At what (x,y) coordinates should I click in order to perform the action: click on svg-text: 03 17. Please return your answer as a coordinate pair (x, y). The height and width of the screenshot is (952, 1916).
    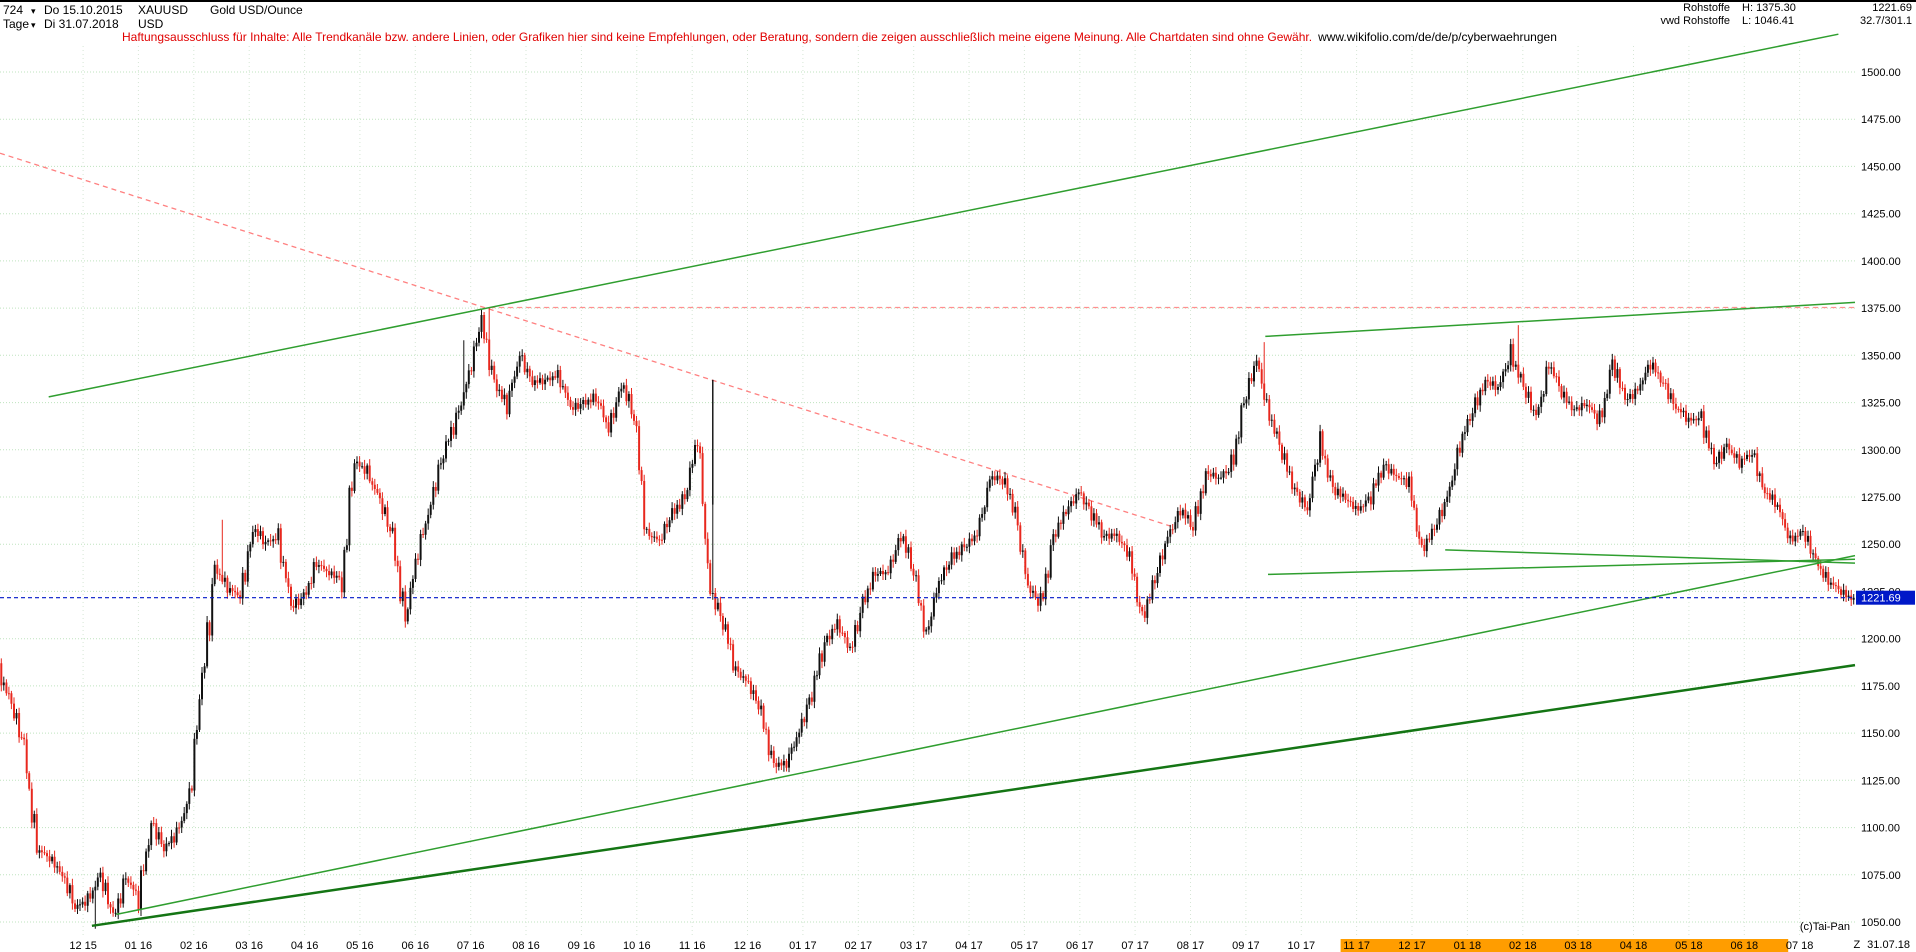
    Looking at the image, I should click on (914, 946).